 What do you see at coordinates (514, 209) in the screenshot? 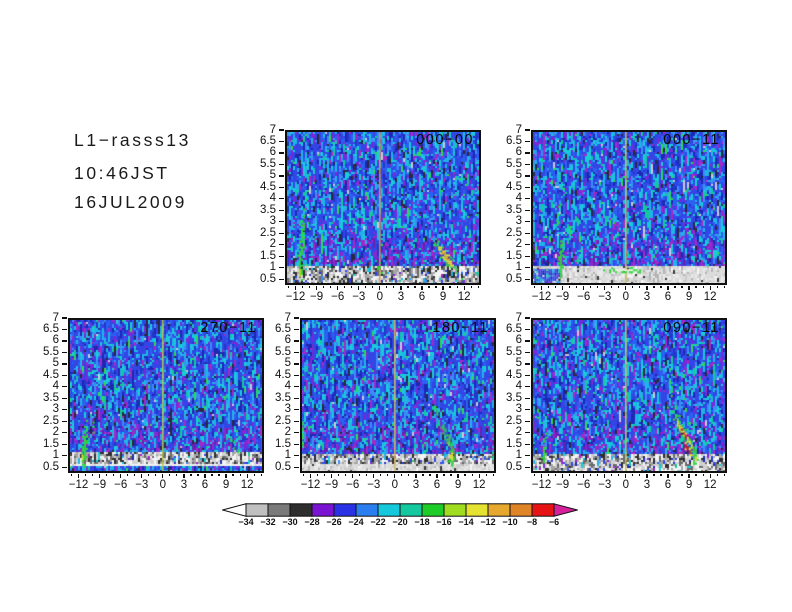
I see `y-tick-label: 3.5` at bounding box center [514, 209].